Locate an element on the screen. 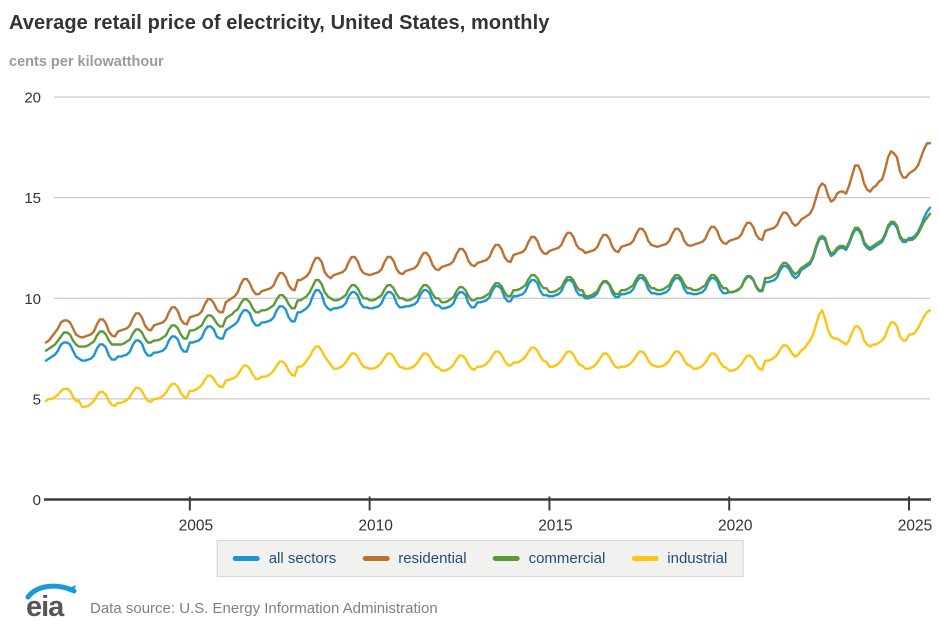 This screenshot has height=627, width=939. legend-label: all sectors is located at coordinates (302, 558).